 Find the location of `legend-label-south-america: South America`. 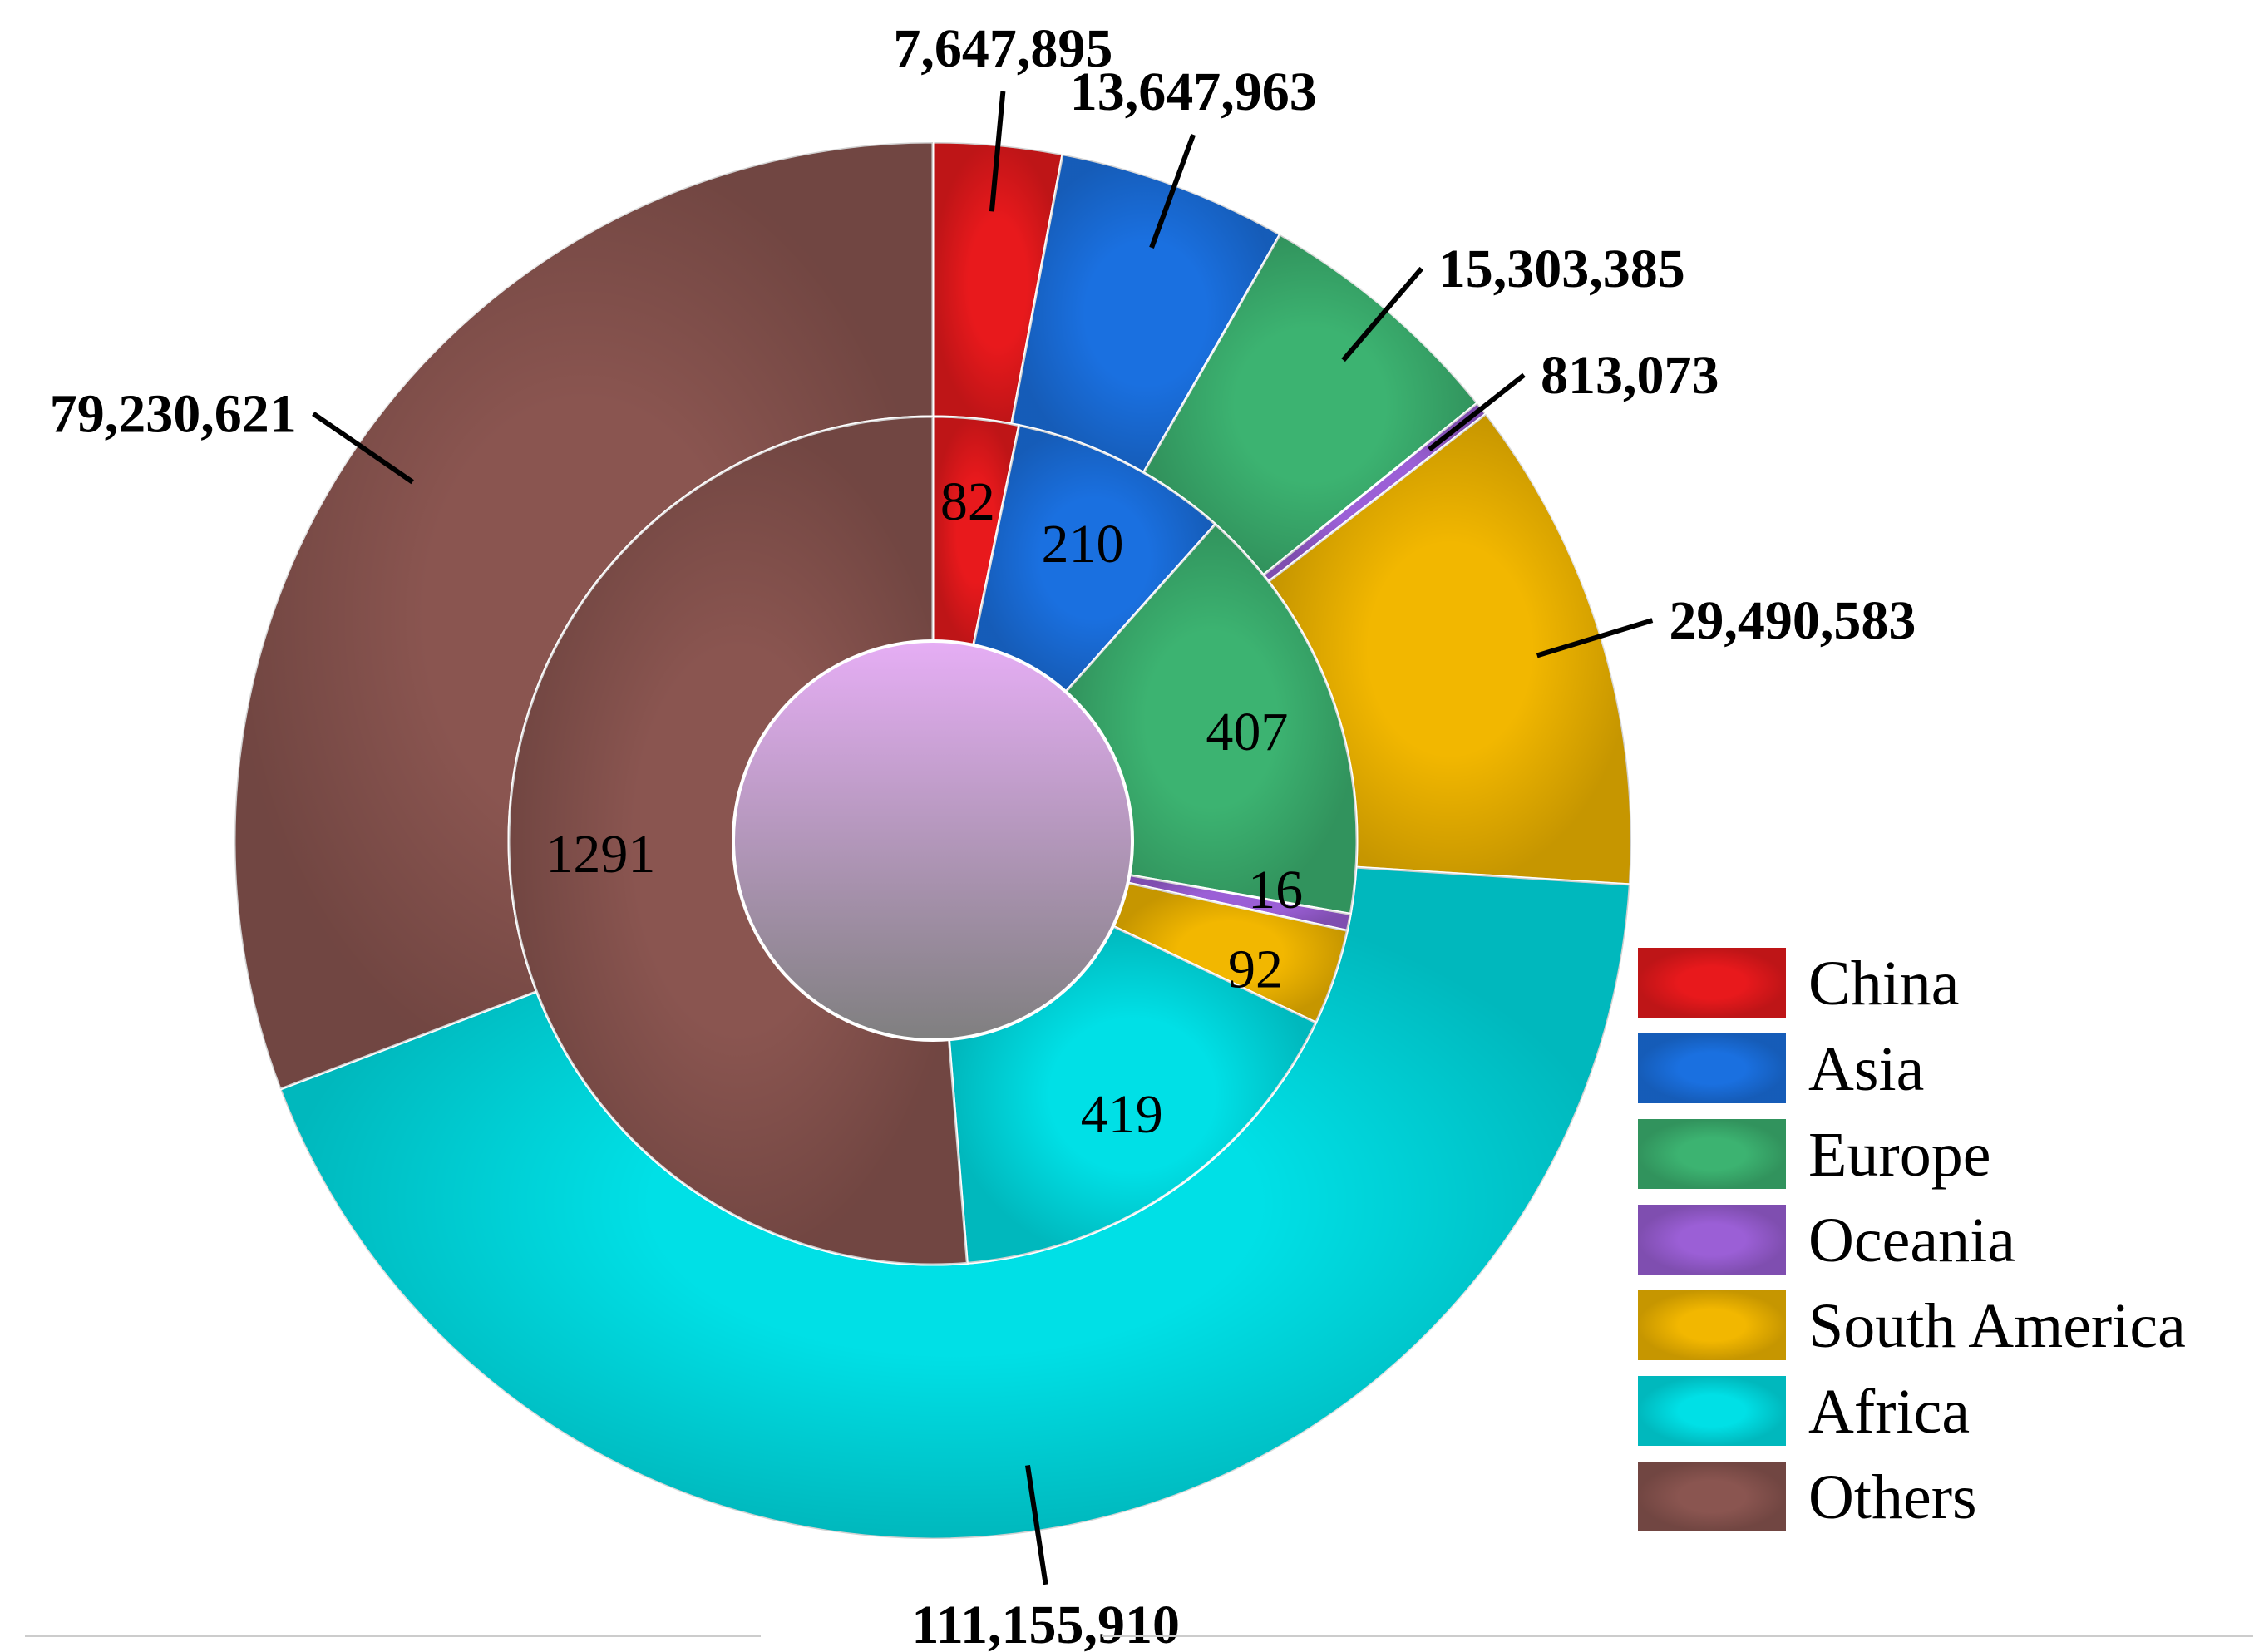

legend-label-south-america: South America is located at coordinates (1997, 1326).